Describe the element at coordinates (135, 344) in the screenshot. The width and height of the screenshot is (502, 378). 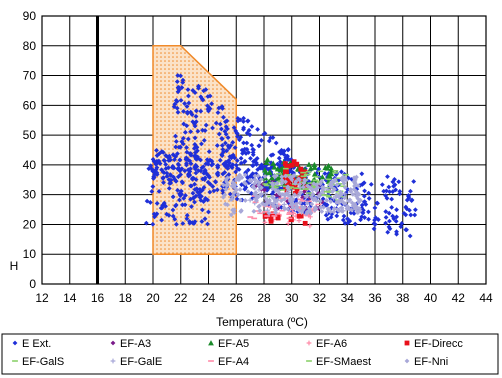
I see `legend-entry-label: EF-A3` at that location.